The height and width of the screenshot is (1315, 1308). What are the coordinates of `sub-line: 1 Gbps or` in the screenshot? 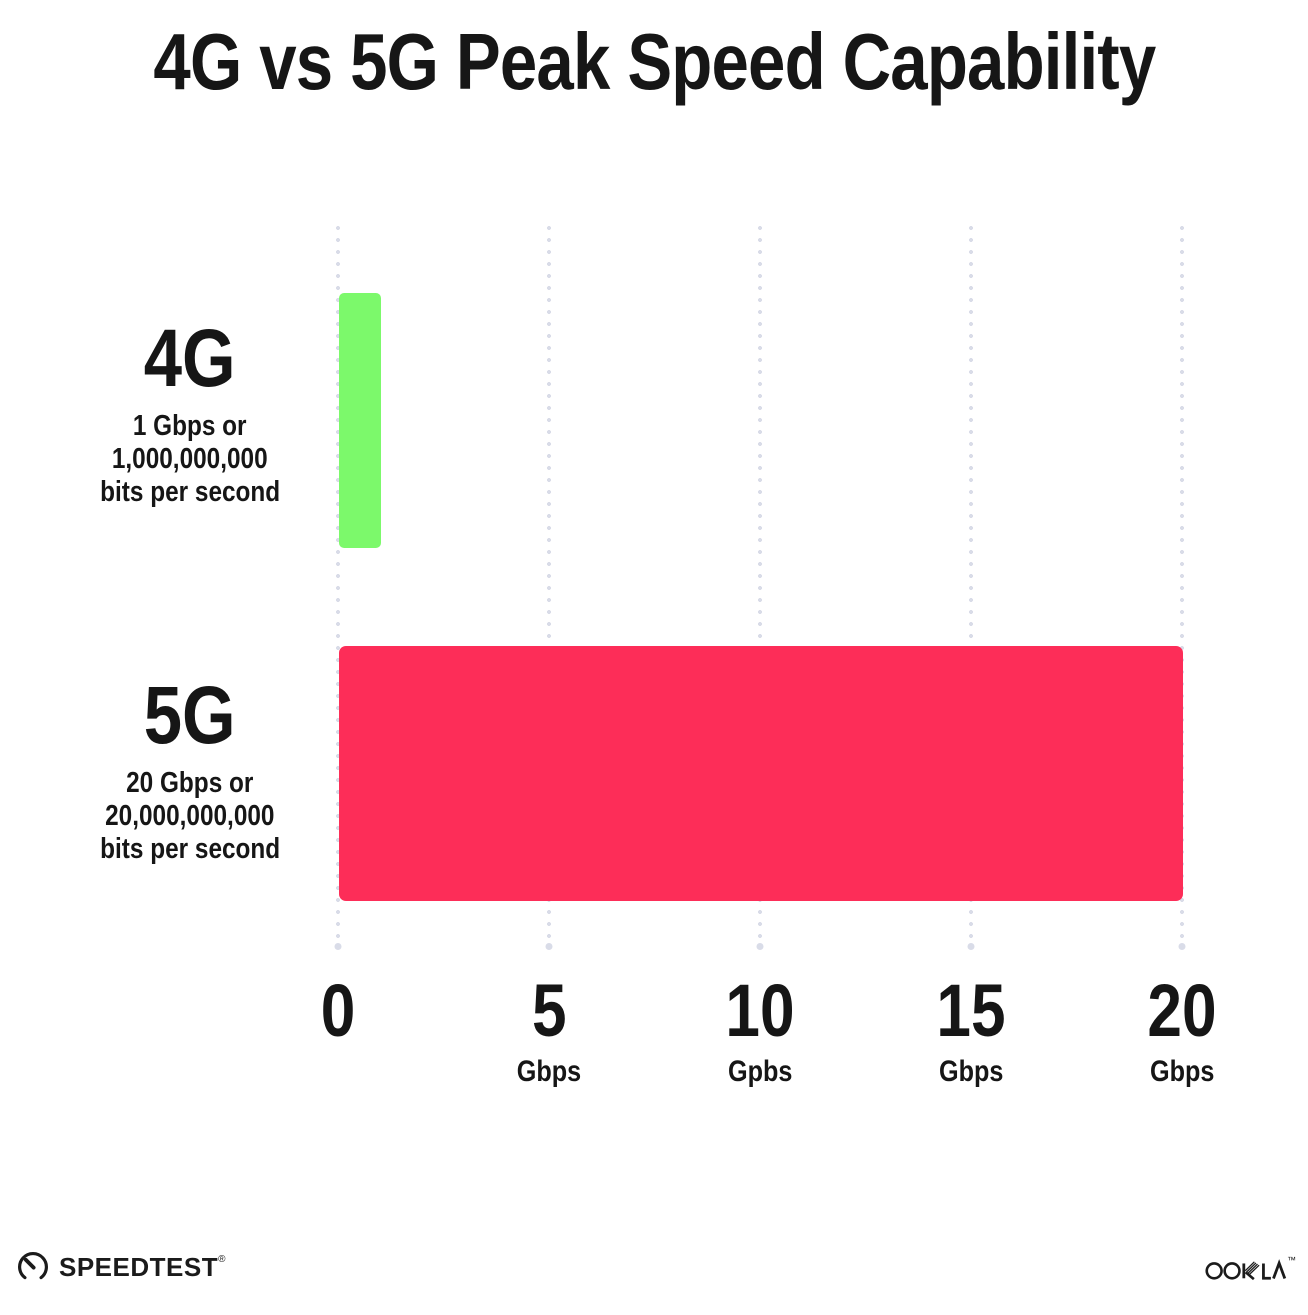 It's located at (190, 426).